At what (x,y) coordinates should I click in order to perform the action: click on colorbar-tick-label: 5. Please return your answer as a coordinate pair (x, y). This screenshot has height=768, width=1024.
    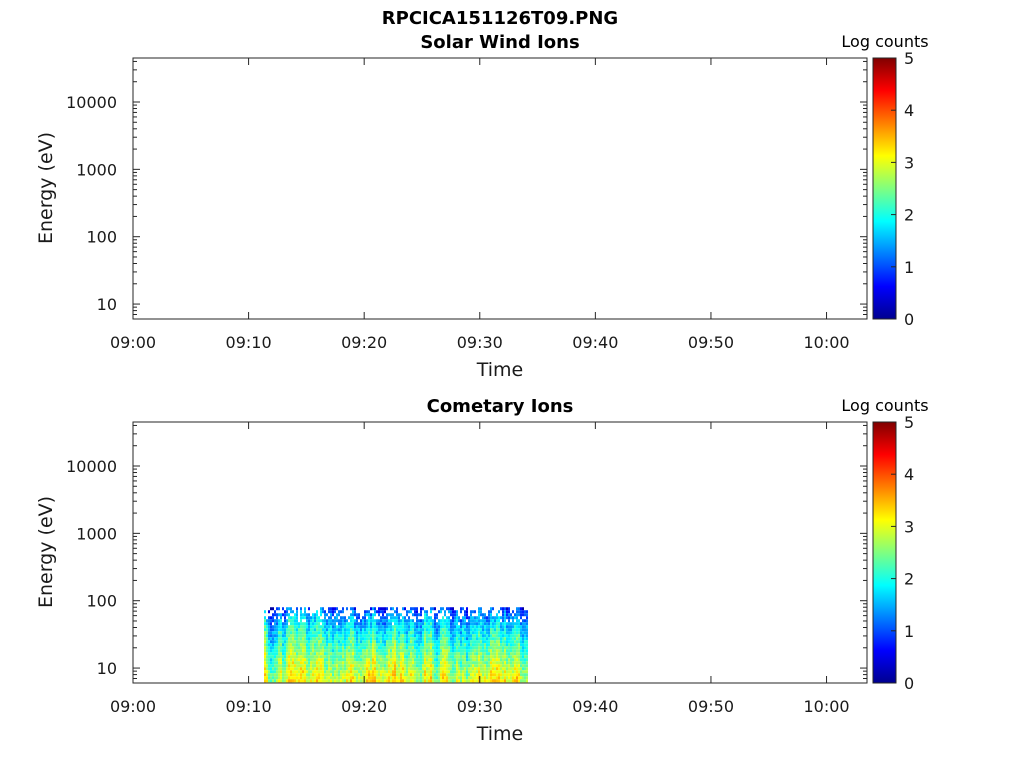
    Looking at the image, I should click on (909, 422).